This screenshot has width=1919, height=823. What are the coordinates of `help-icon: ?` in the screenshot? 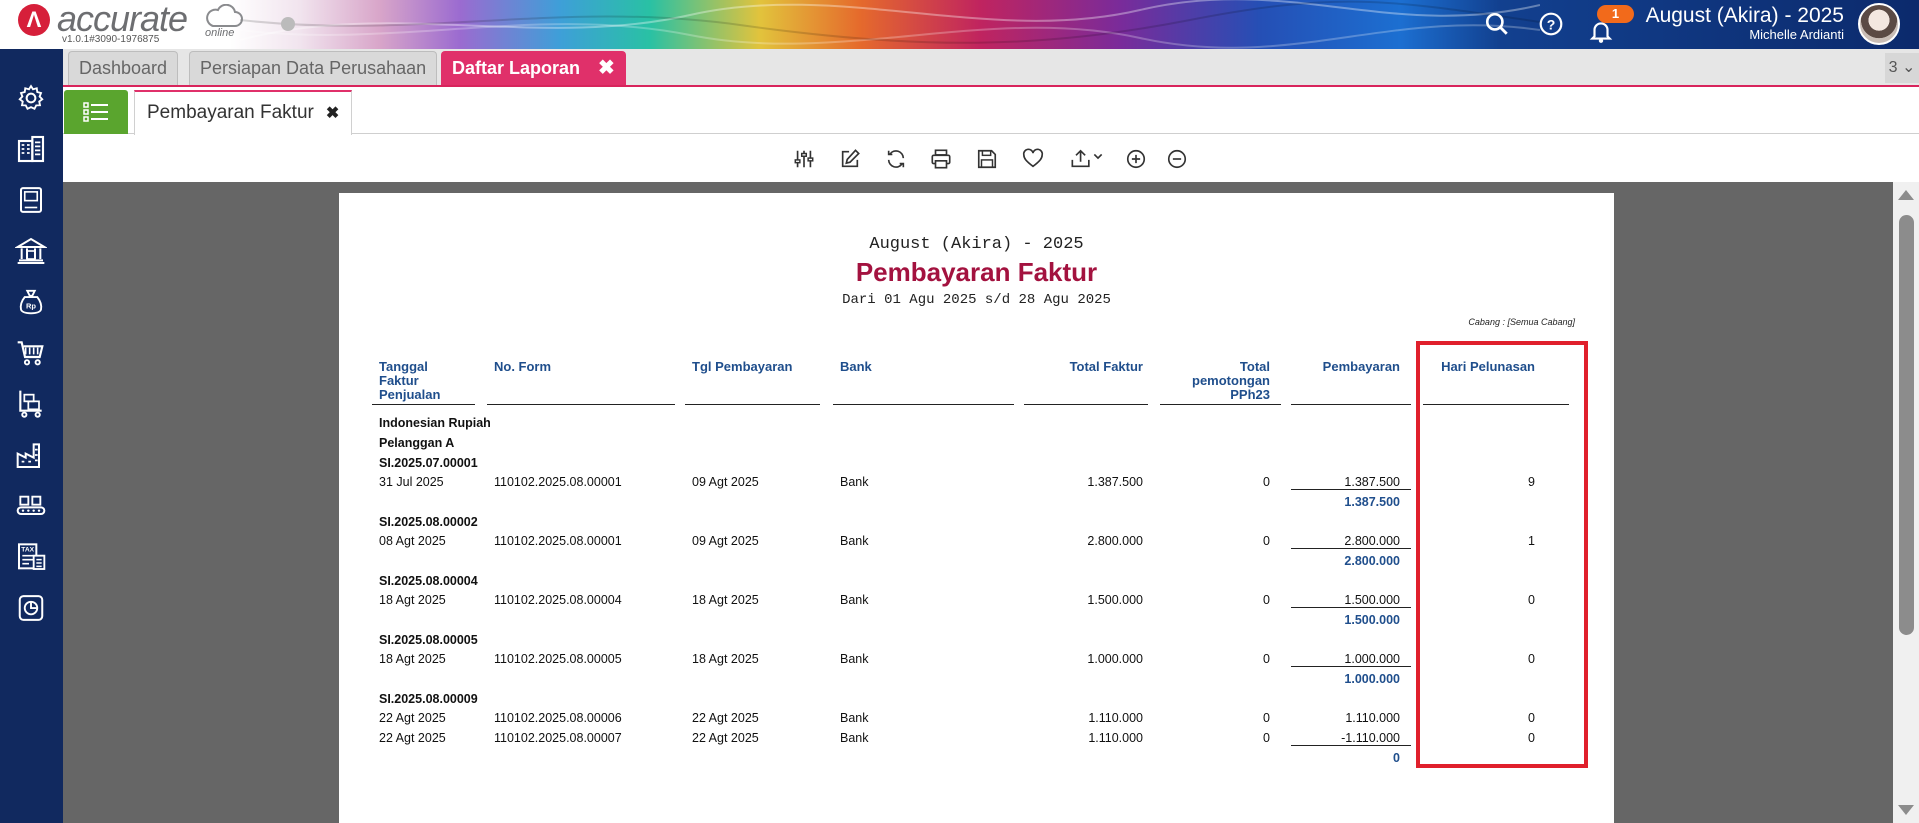 It's located at (1551, 24).